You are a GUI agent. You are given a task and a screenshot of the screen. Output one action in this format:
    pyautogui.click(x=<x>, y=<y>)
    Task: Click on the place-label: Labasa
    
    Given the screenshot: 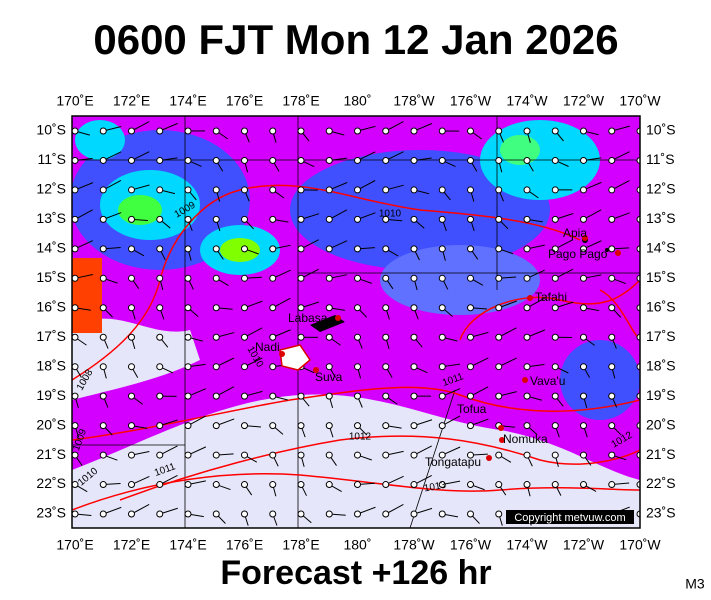 What is the action you would take?
    pyautogui.click(x=308, y=318)
    